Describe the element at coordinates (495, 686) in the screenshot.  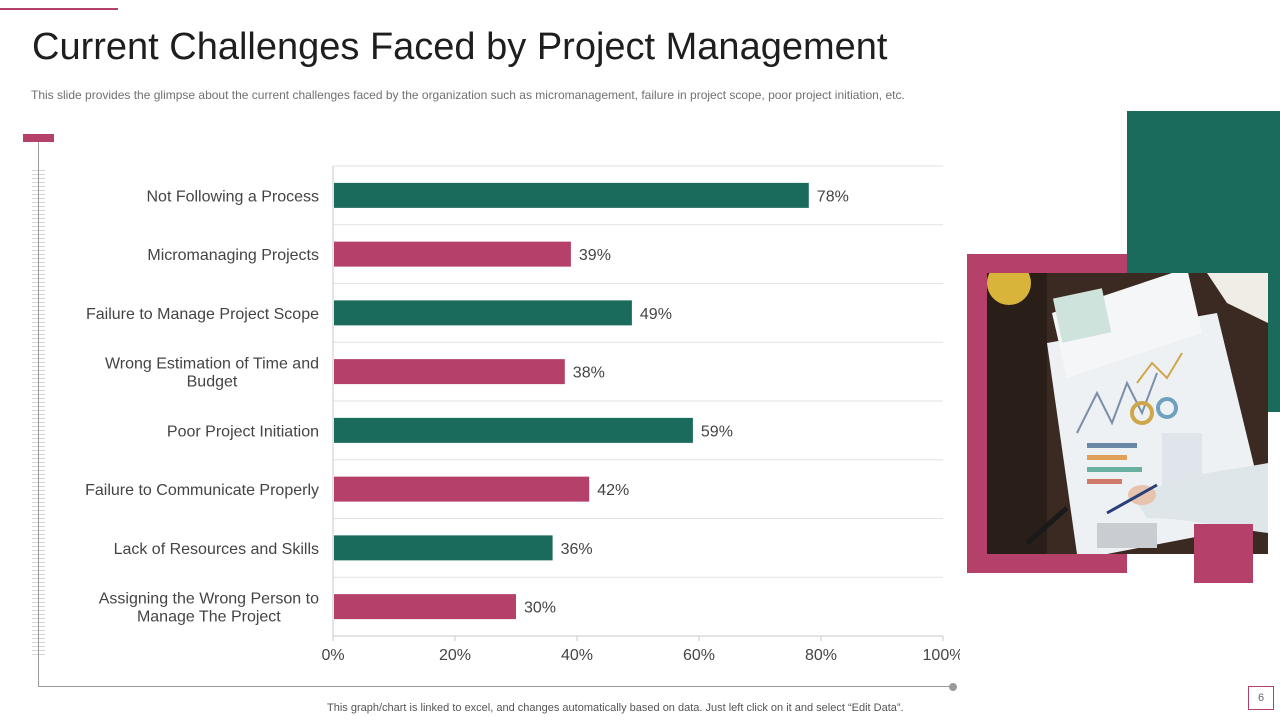
I see `decorative-horizontal-line` at that location.